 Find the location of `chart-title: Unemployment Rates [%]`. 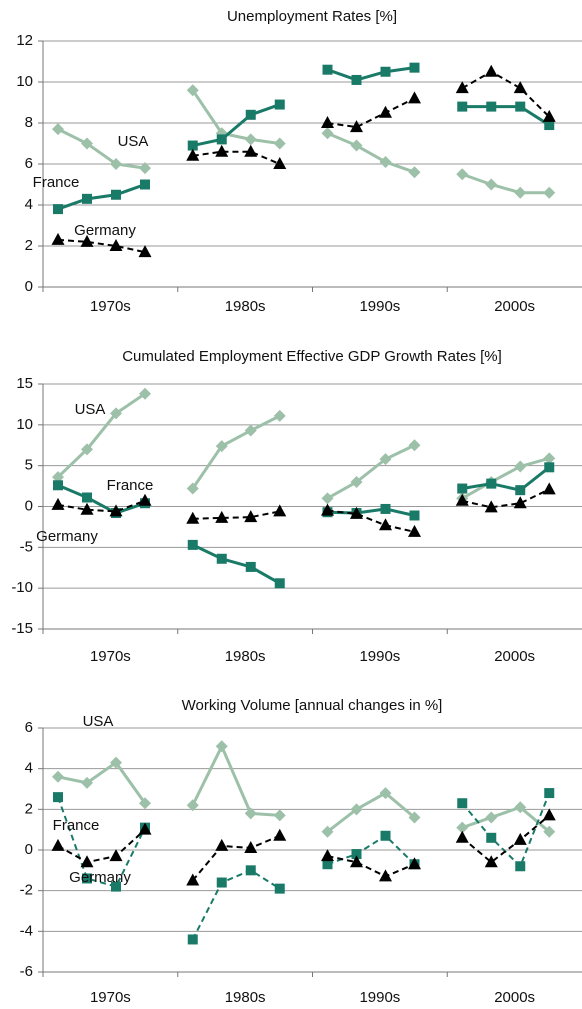

chart-title: Unemployment Rates [%] is located at coordinates (312, 16).